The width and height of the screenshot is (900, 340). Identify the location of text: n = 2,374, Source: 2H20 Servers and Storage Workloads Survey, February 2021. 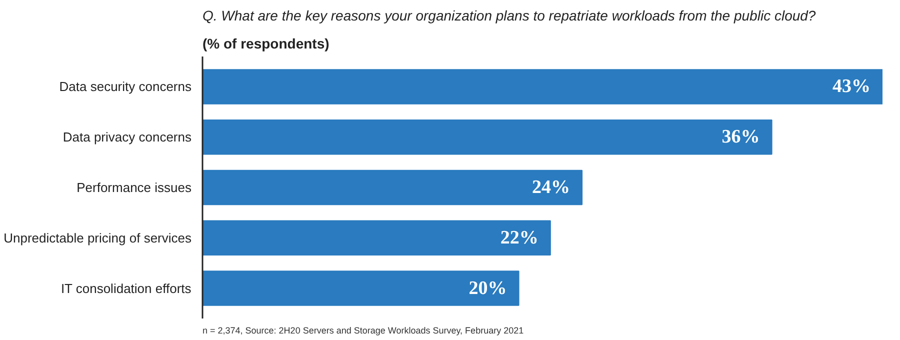
(363, 331).